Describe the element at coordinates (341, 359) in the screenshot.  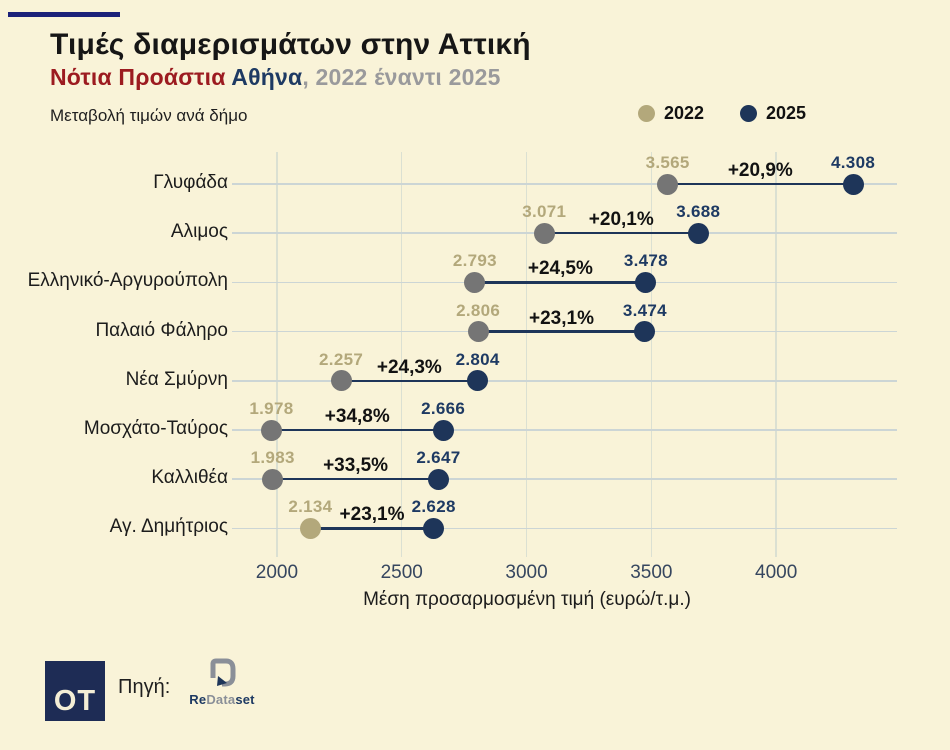
I see `value-label-2022: 2.257` at that location.